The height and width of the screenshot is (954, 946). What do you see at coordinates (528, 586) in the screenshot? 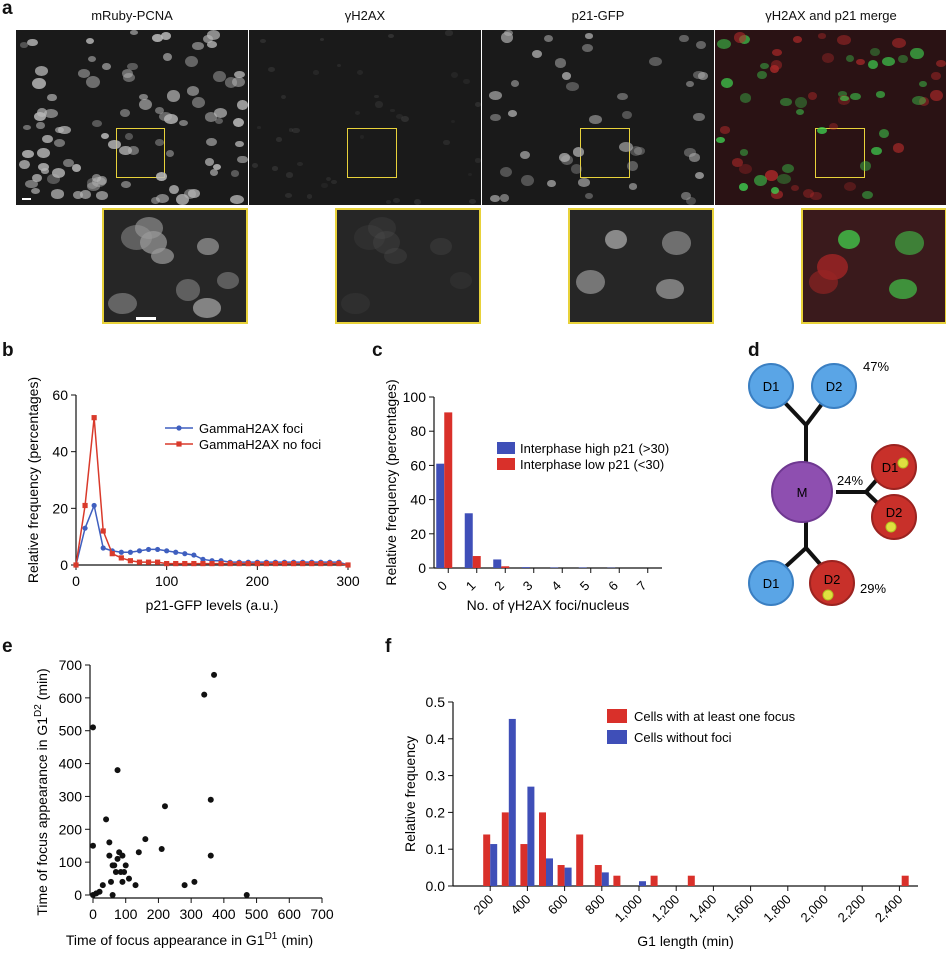
I see `x-tick-label: 3` at bounding box center [528, 586].